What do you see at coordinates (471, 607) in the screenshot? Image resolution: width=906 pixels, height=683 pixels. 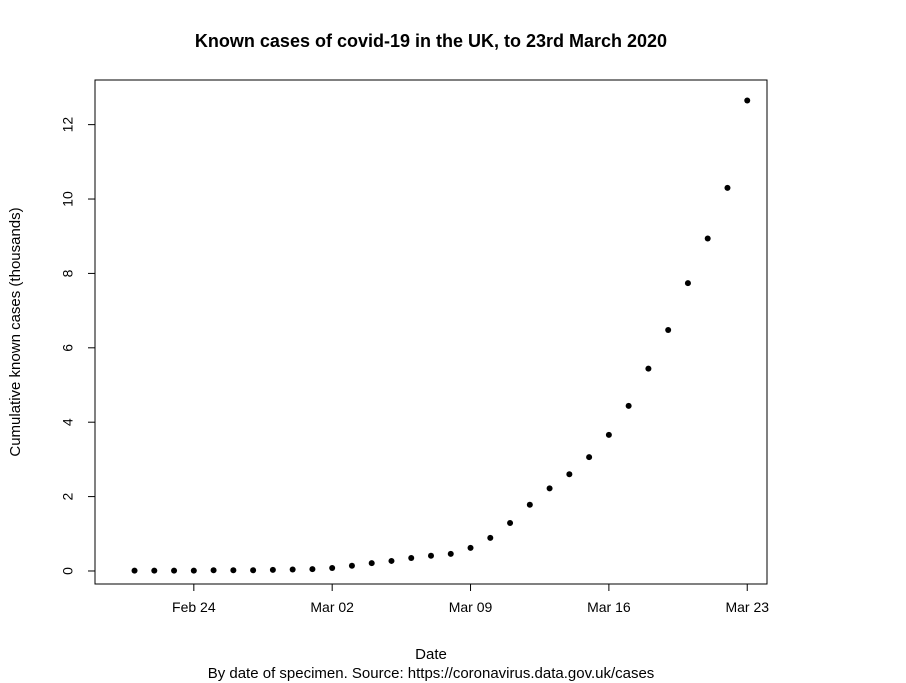 I see `x-tick-label: Mar 09` at bounding box center [471, 607].